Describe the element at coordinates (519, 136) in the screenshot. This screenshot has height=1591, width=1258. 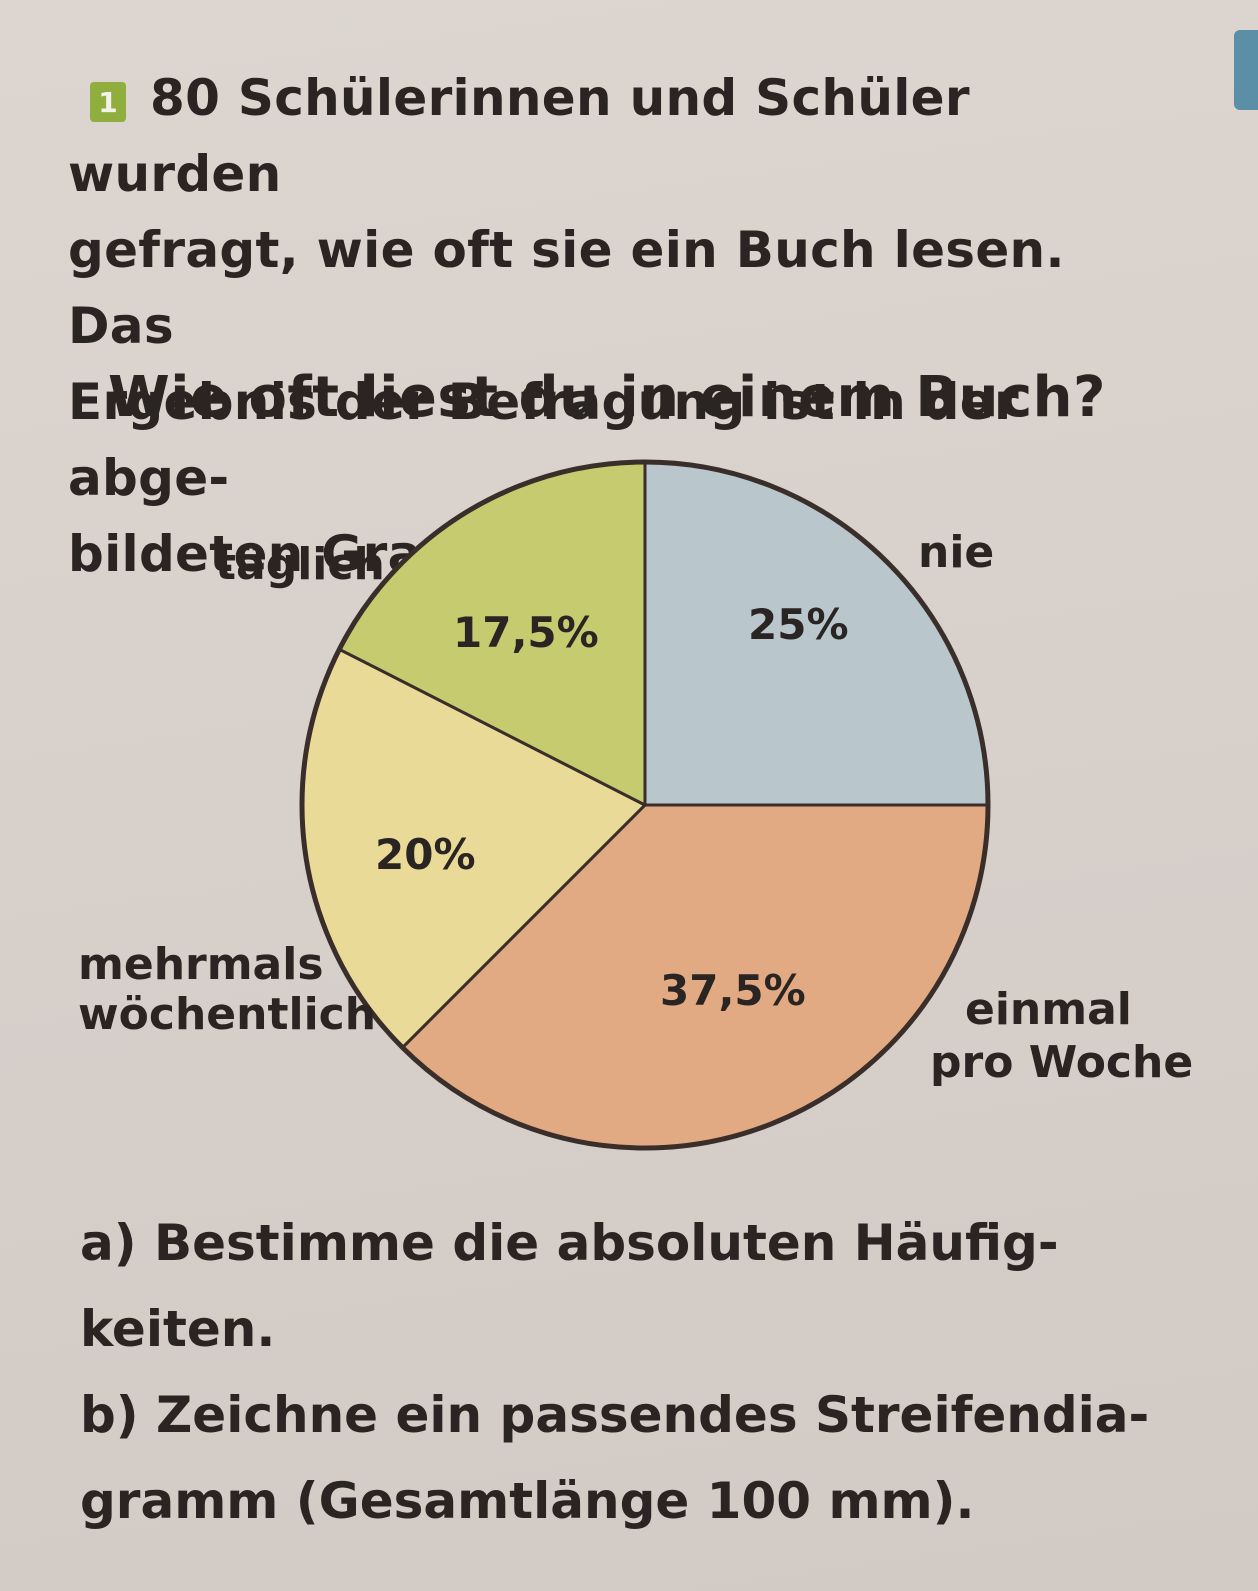
I see `intro-line-1: 80 Schülerinnen und Schüler wurden` at that location.